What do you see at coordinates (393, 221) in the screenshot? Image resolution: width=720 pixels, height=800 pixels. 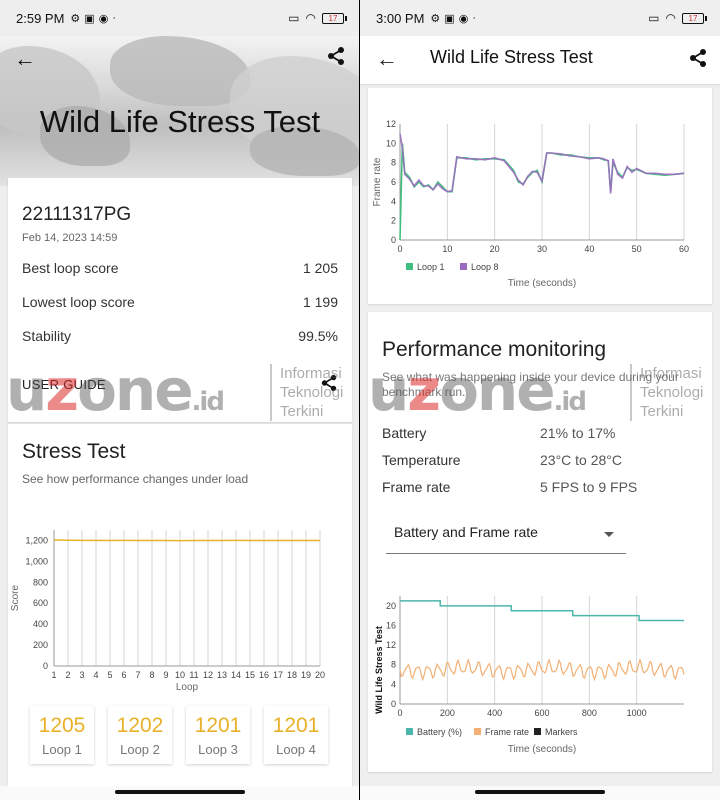 I see `y-tick-label: 2` at bounding box center [393, 221].